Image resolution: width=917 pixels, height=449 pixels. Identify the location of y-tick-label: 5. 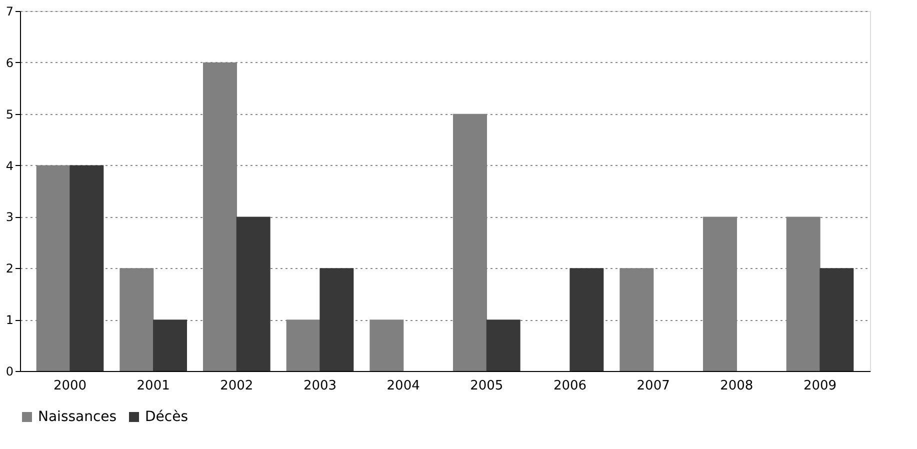
(10, 114).